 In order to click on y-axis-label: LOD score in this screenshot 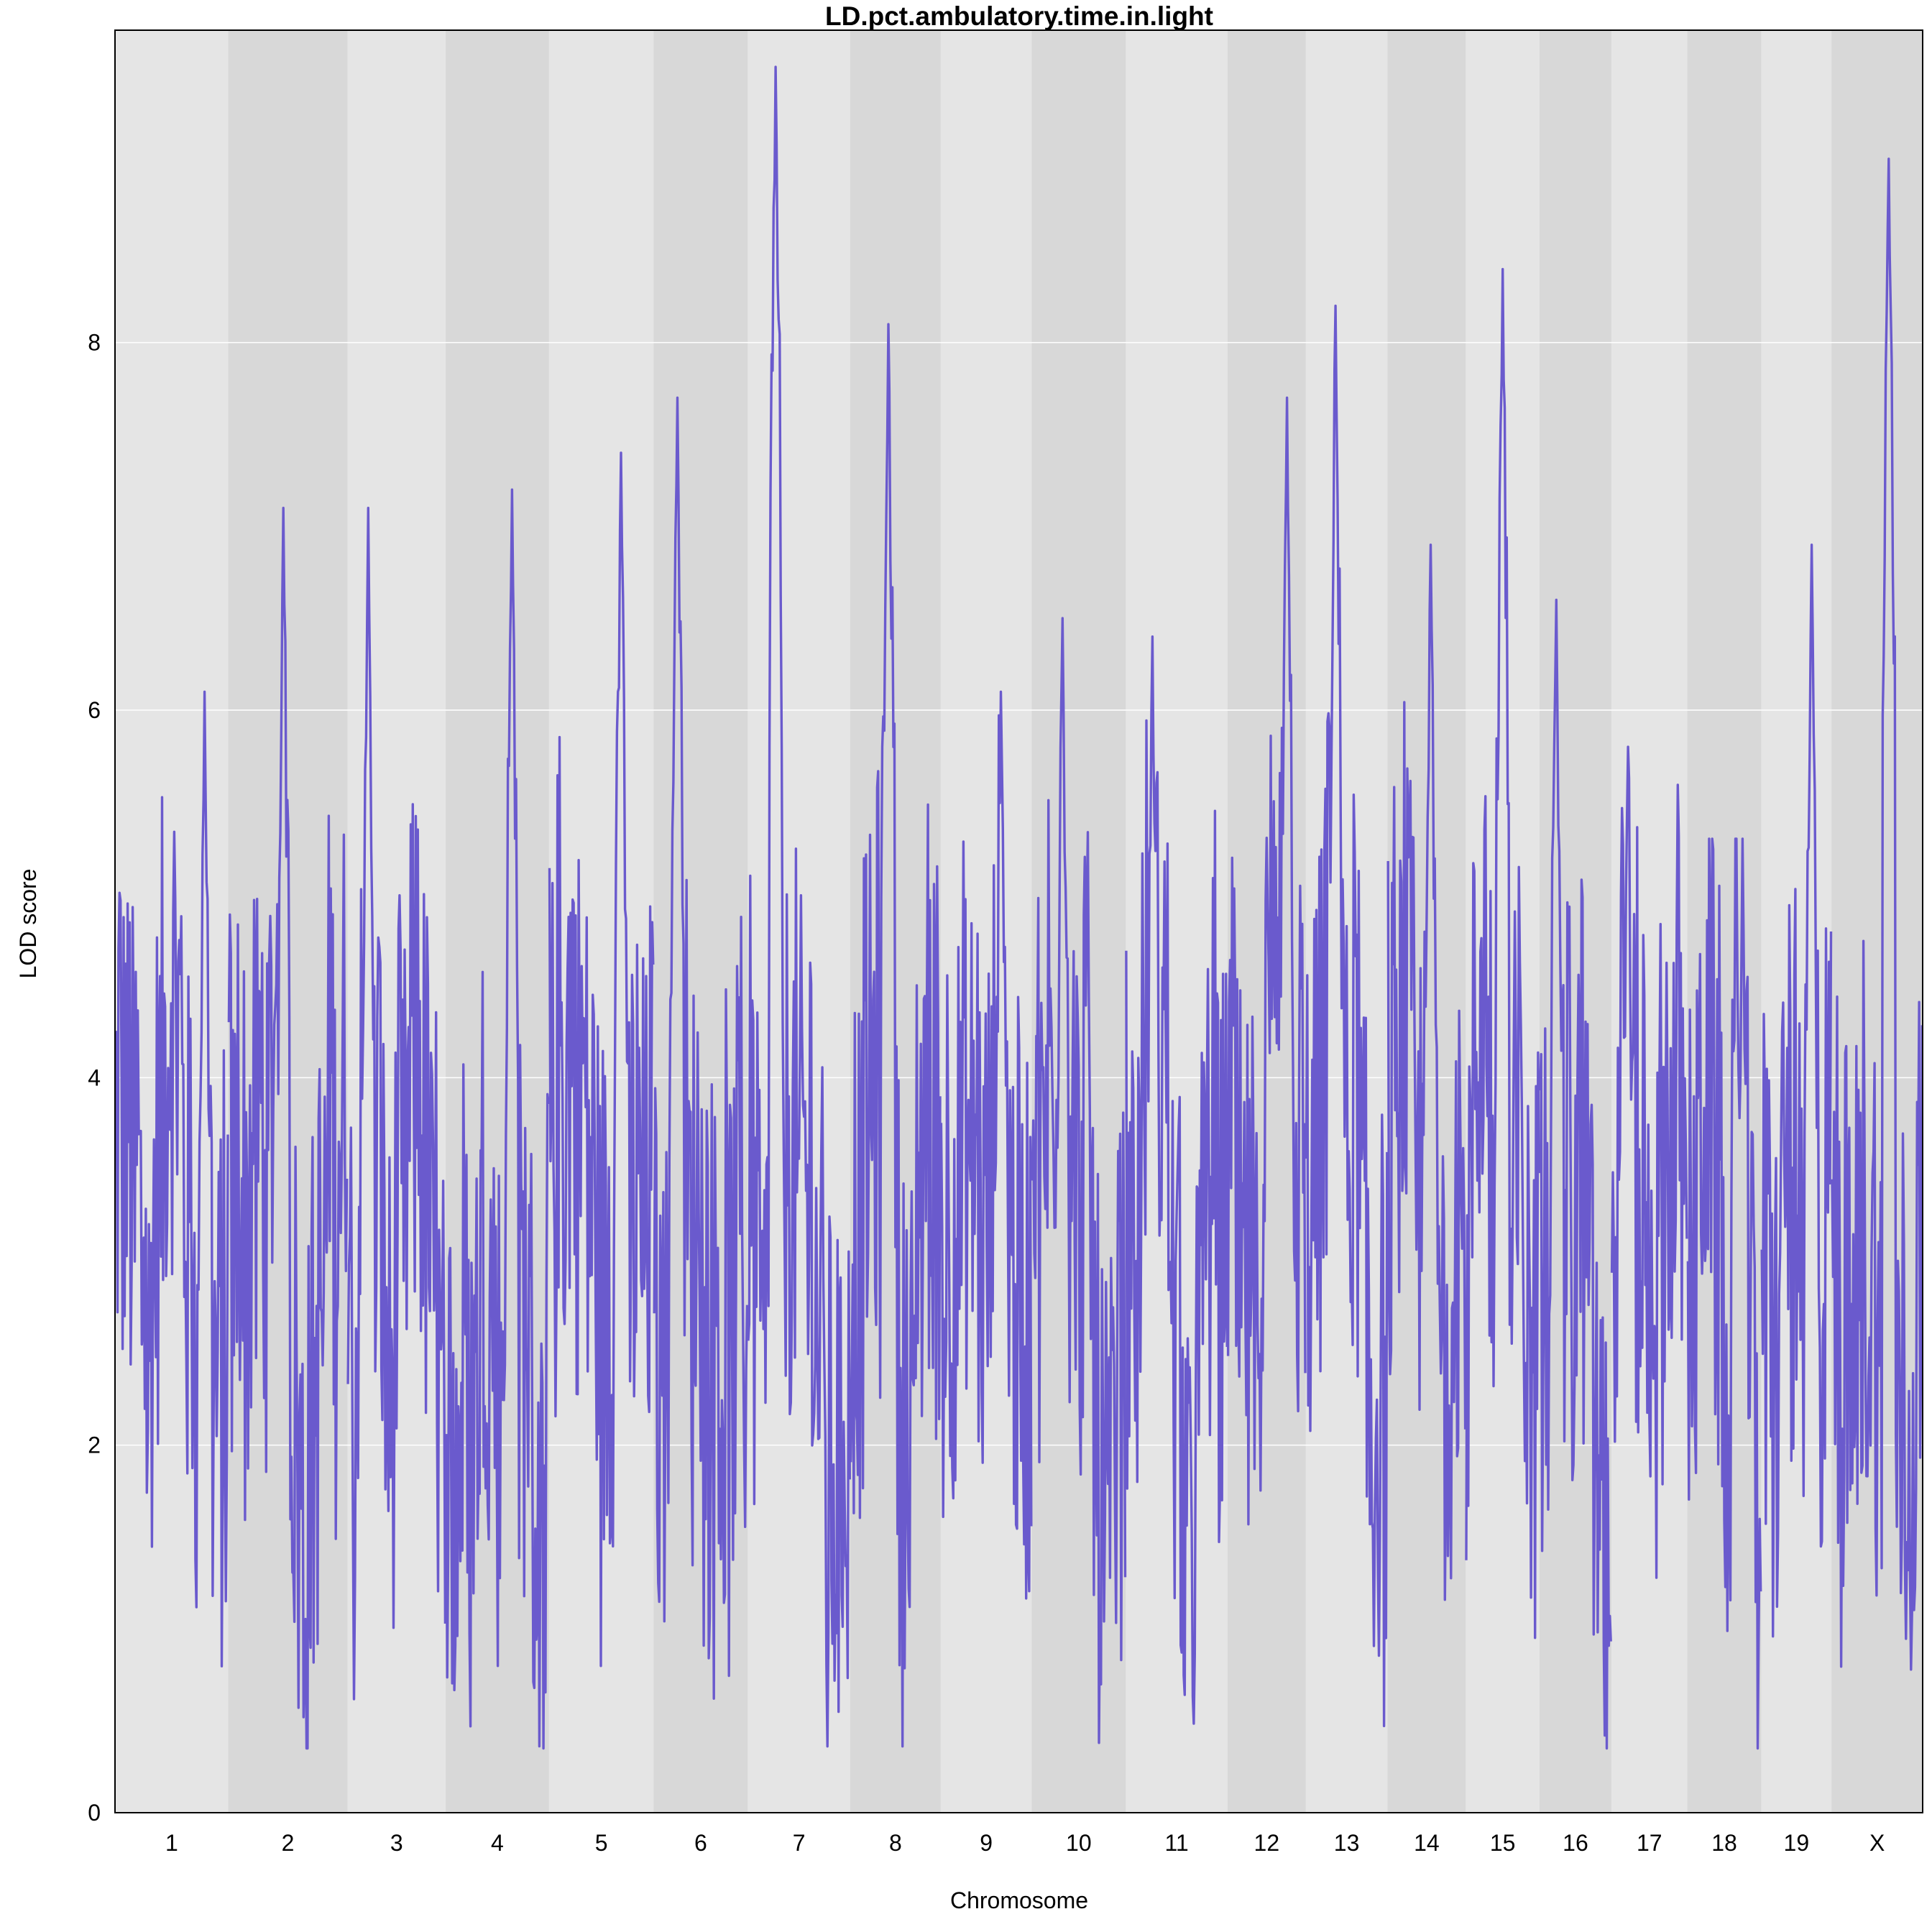, I will do `click(28, 924)`.